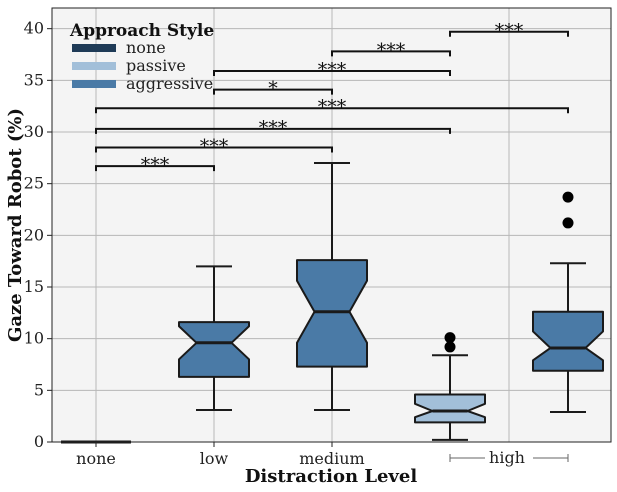  Describe the element at coordinates (34, 79) in the screenshot. I see `y-tick-label: 35` at that location.